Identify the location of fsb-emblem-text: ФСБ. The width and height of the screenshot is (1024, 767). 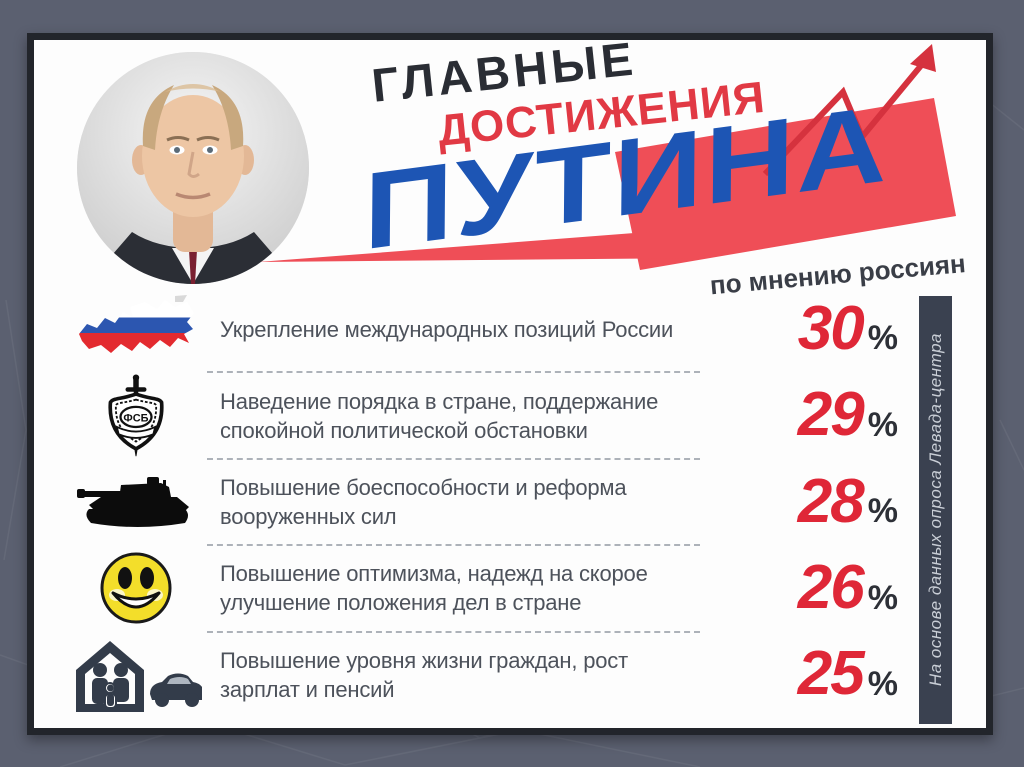
(135, 418).